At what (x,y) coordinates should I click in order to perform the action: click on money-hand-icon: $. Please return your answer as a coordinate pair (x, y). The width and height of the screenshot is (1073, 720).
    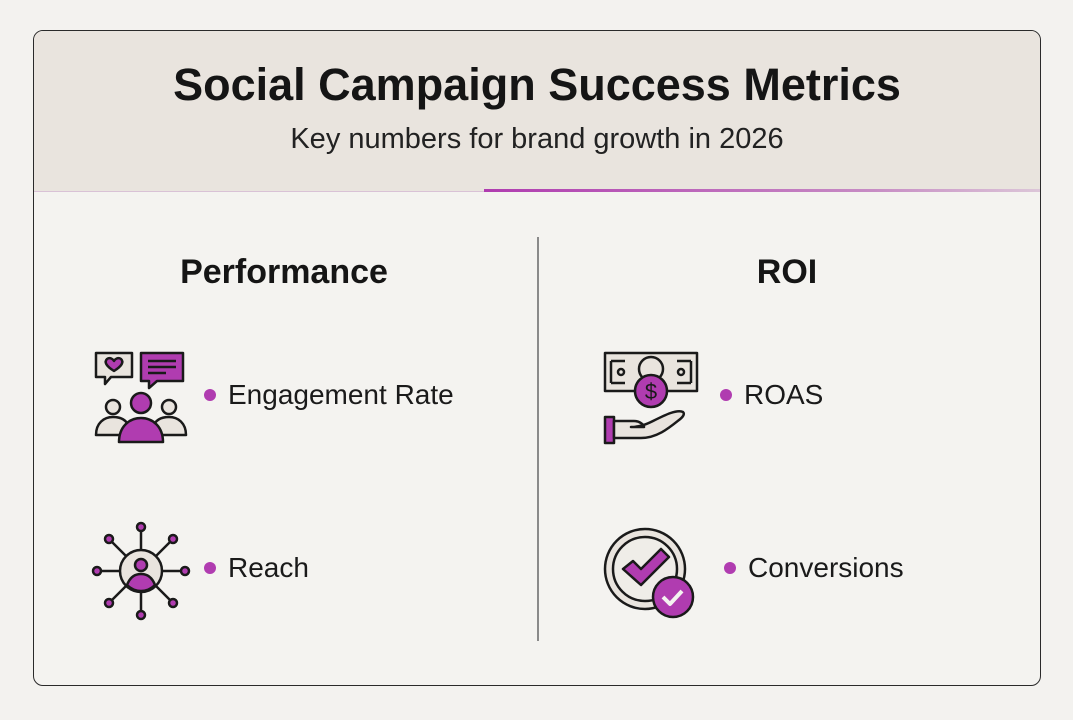
    Looking at the image, I should click on (651, 398).